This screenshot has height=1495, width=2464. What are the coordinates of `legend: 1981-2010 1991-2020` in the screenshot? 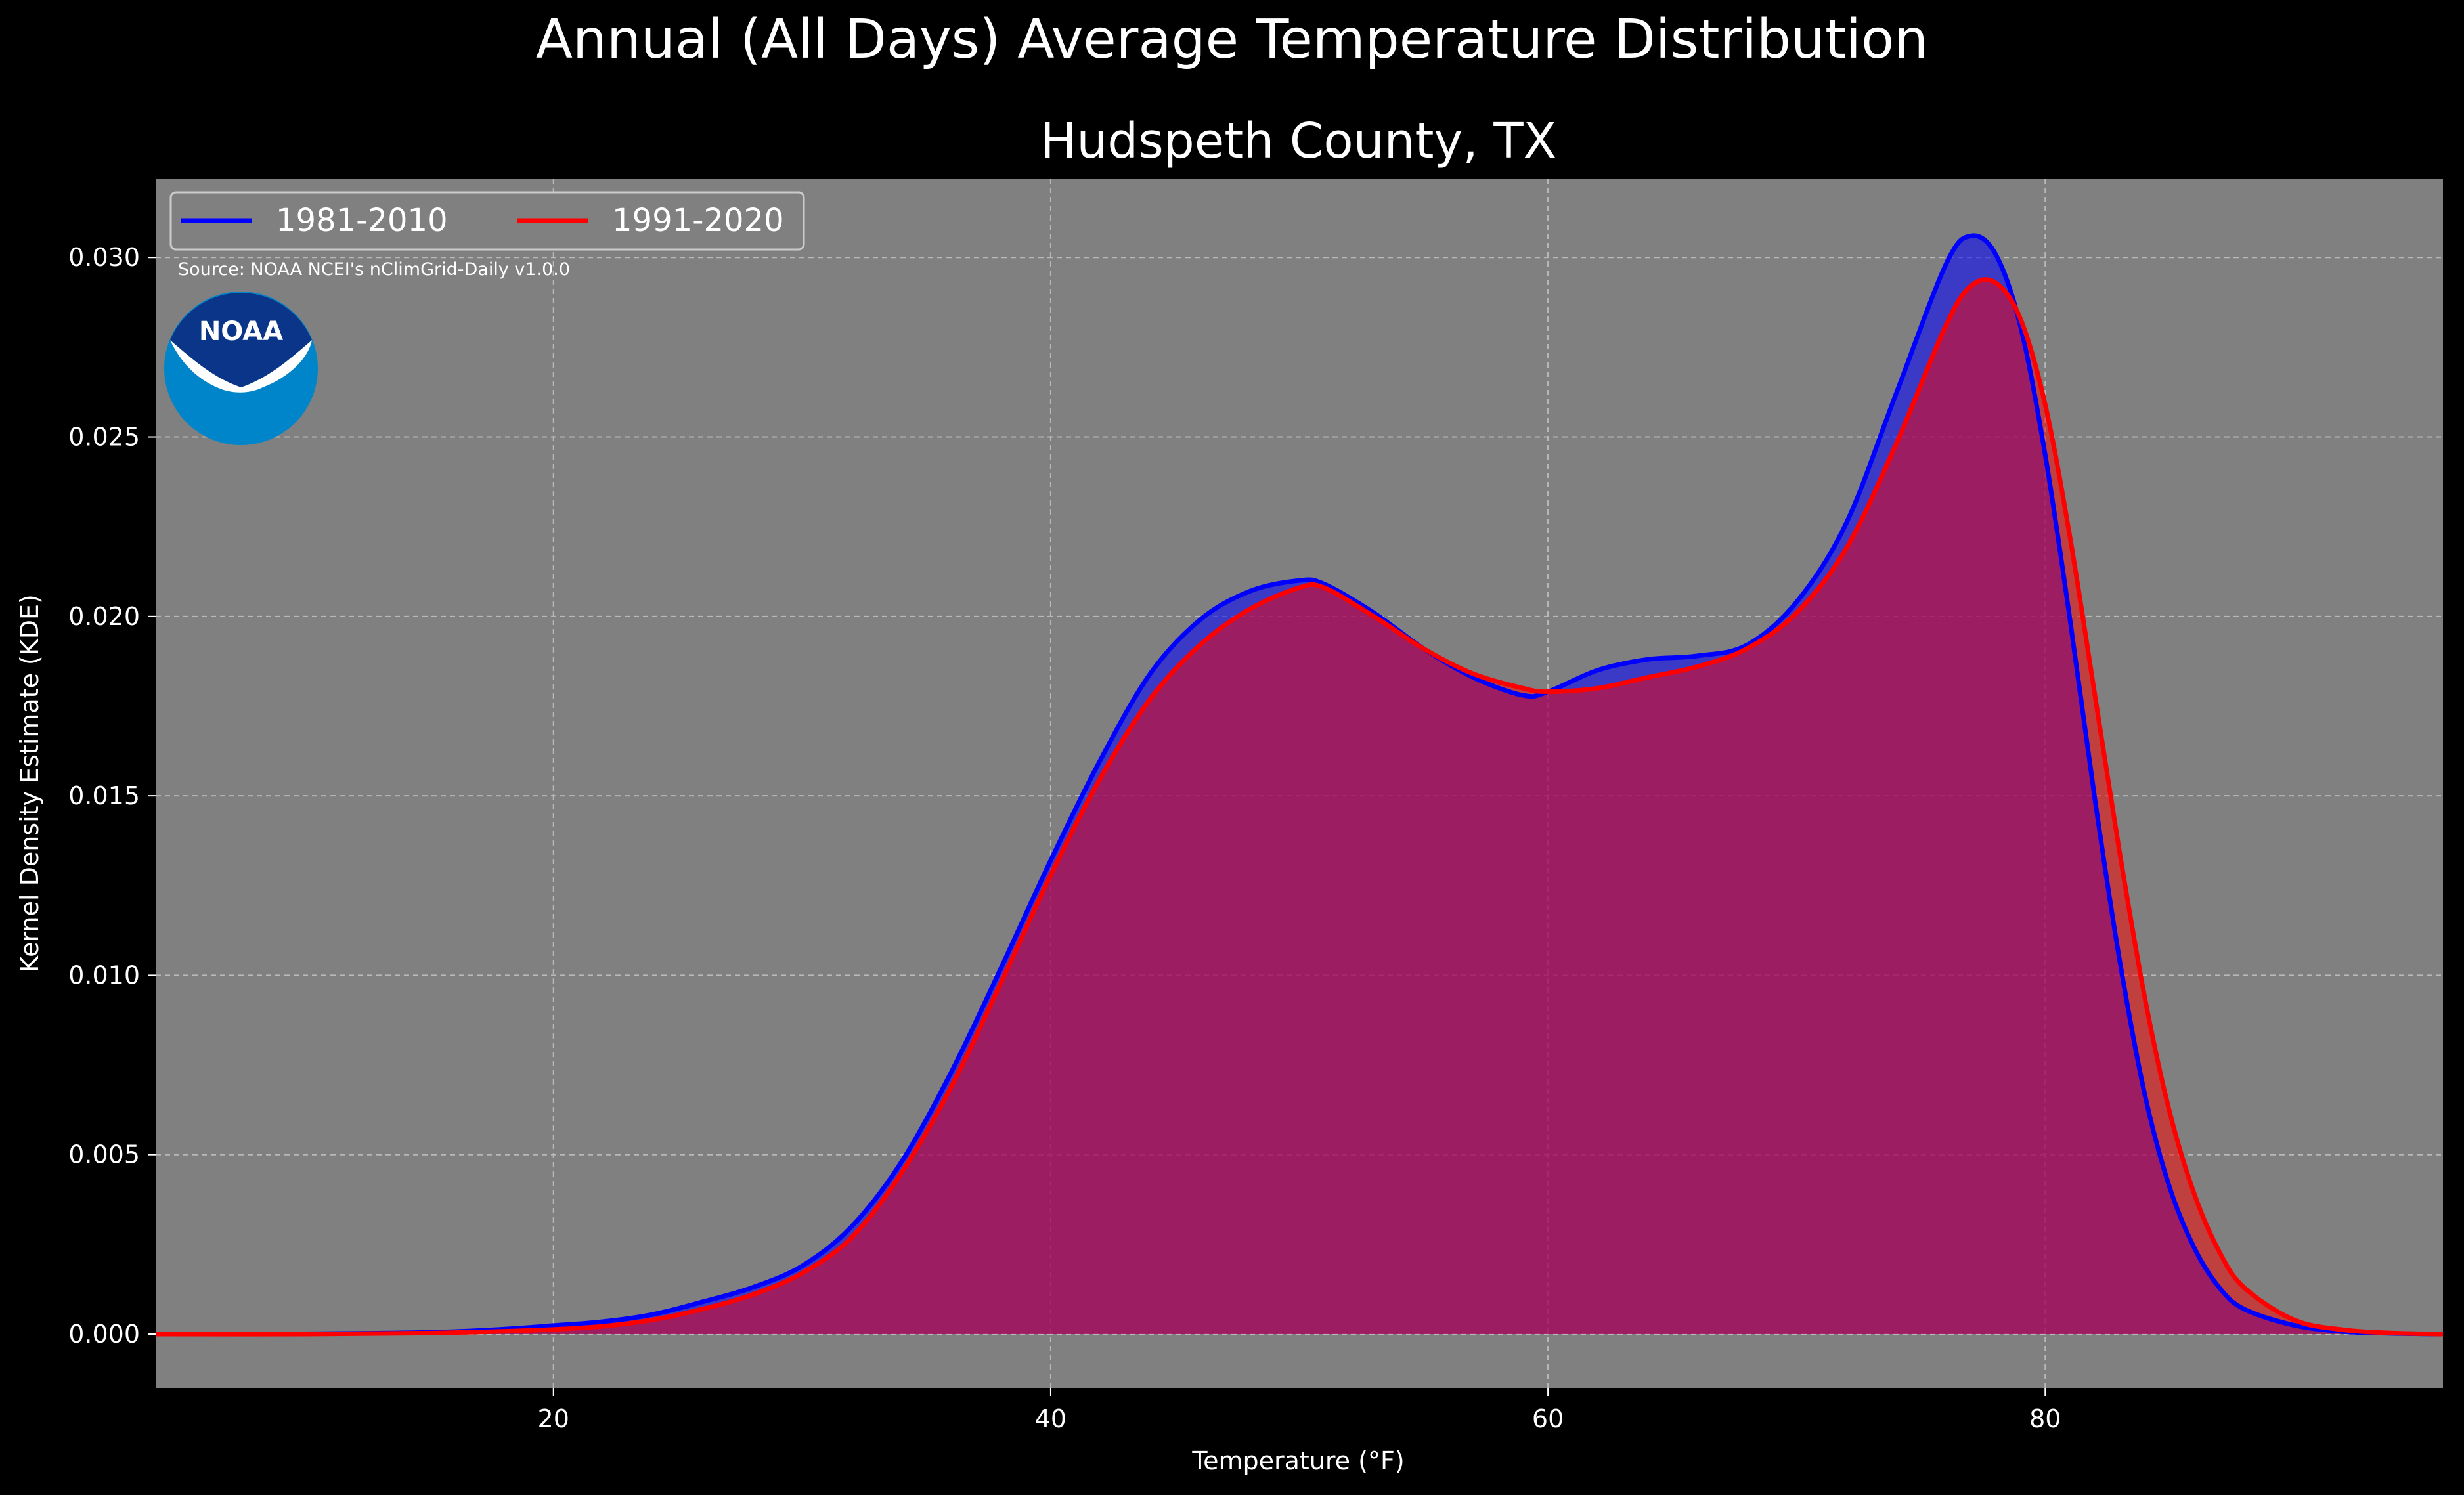 It's located at (487, 221).